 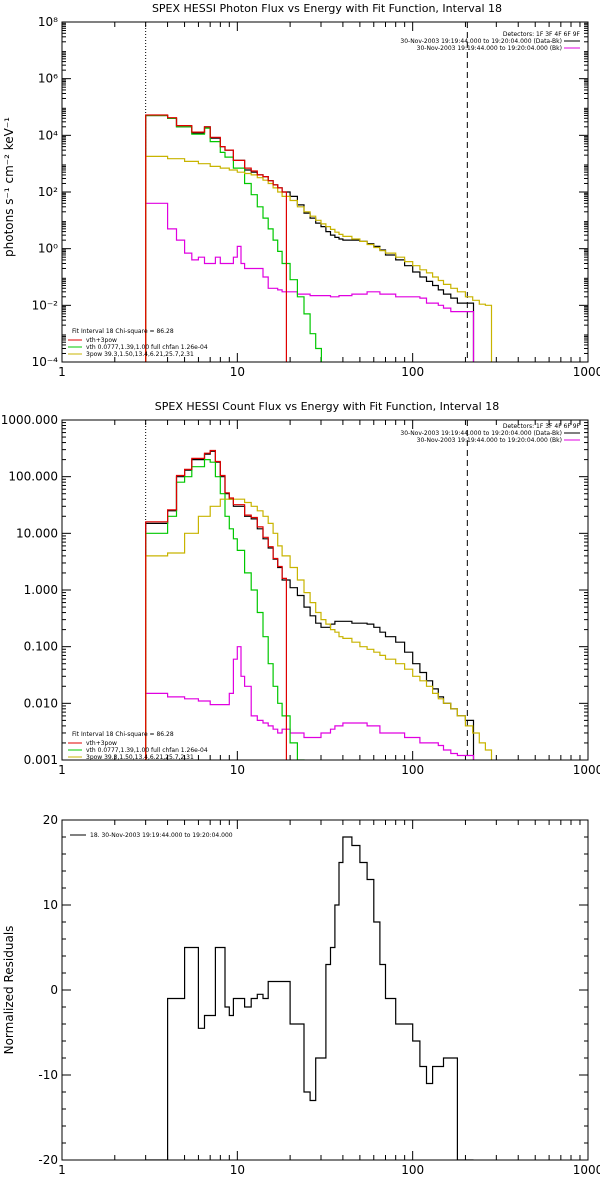 What do you see at coordinates (48, 22) in the screenshot?
I see `panel1-ytick-label: 10⁸` at bounding box center [48, 22].